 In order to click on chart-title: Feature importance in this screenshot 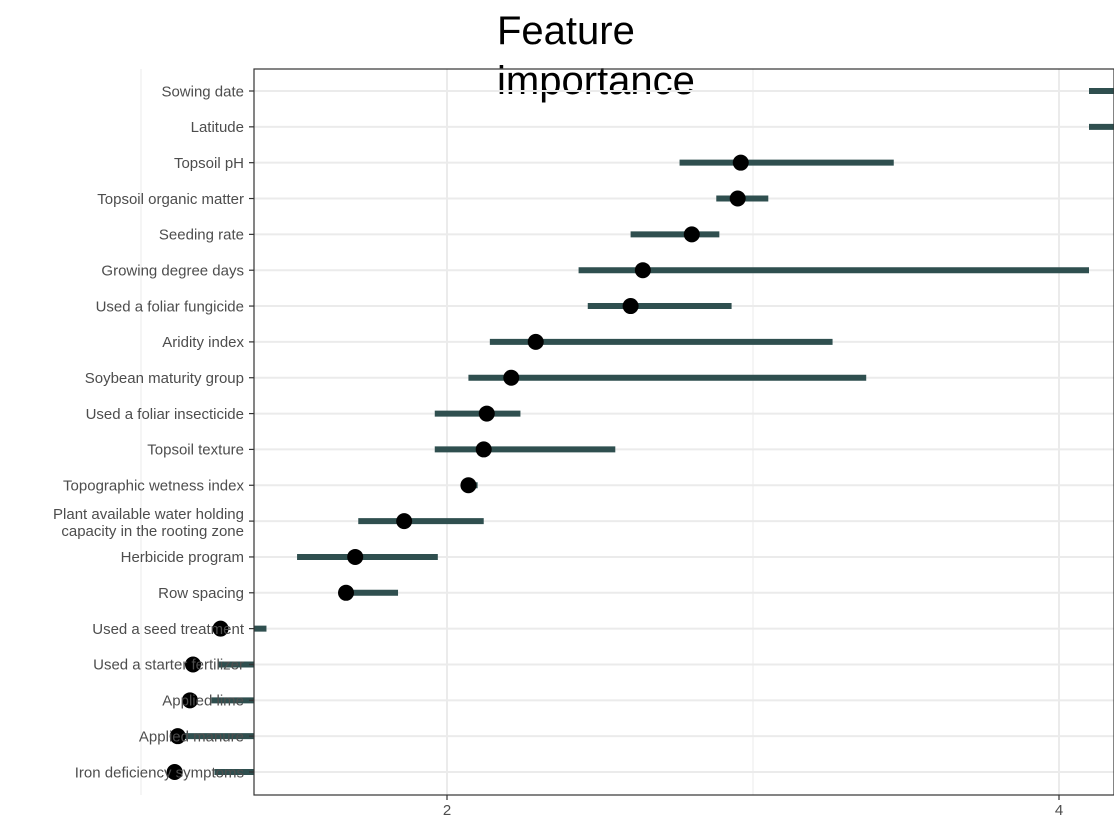, I will do `click(596, 56)`.